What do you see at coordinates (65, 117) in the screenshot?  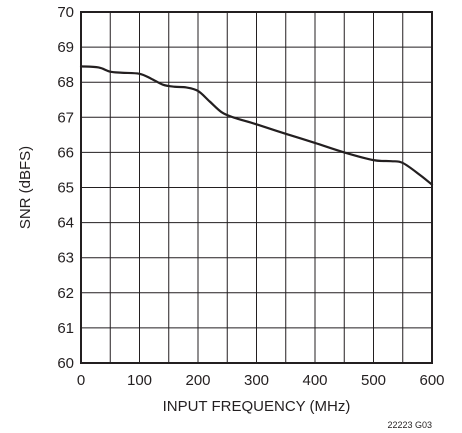 I see `y-tick-label: 67` at bounding box center [65, 117].